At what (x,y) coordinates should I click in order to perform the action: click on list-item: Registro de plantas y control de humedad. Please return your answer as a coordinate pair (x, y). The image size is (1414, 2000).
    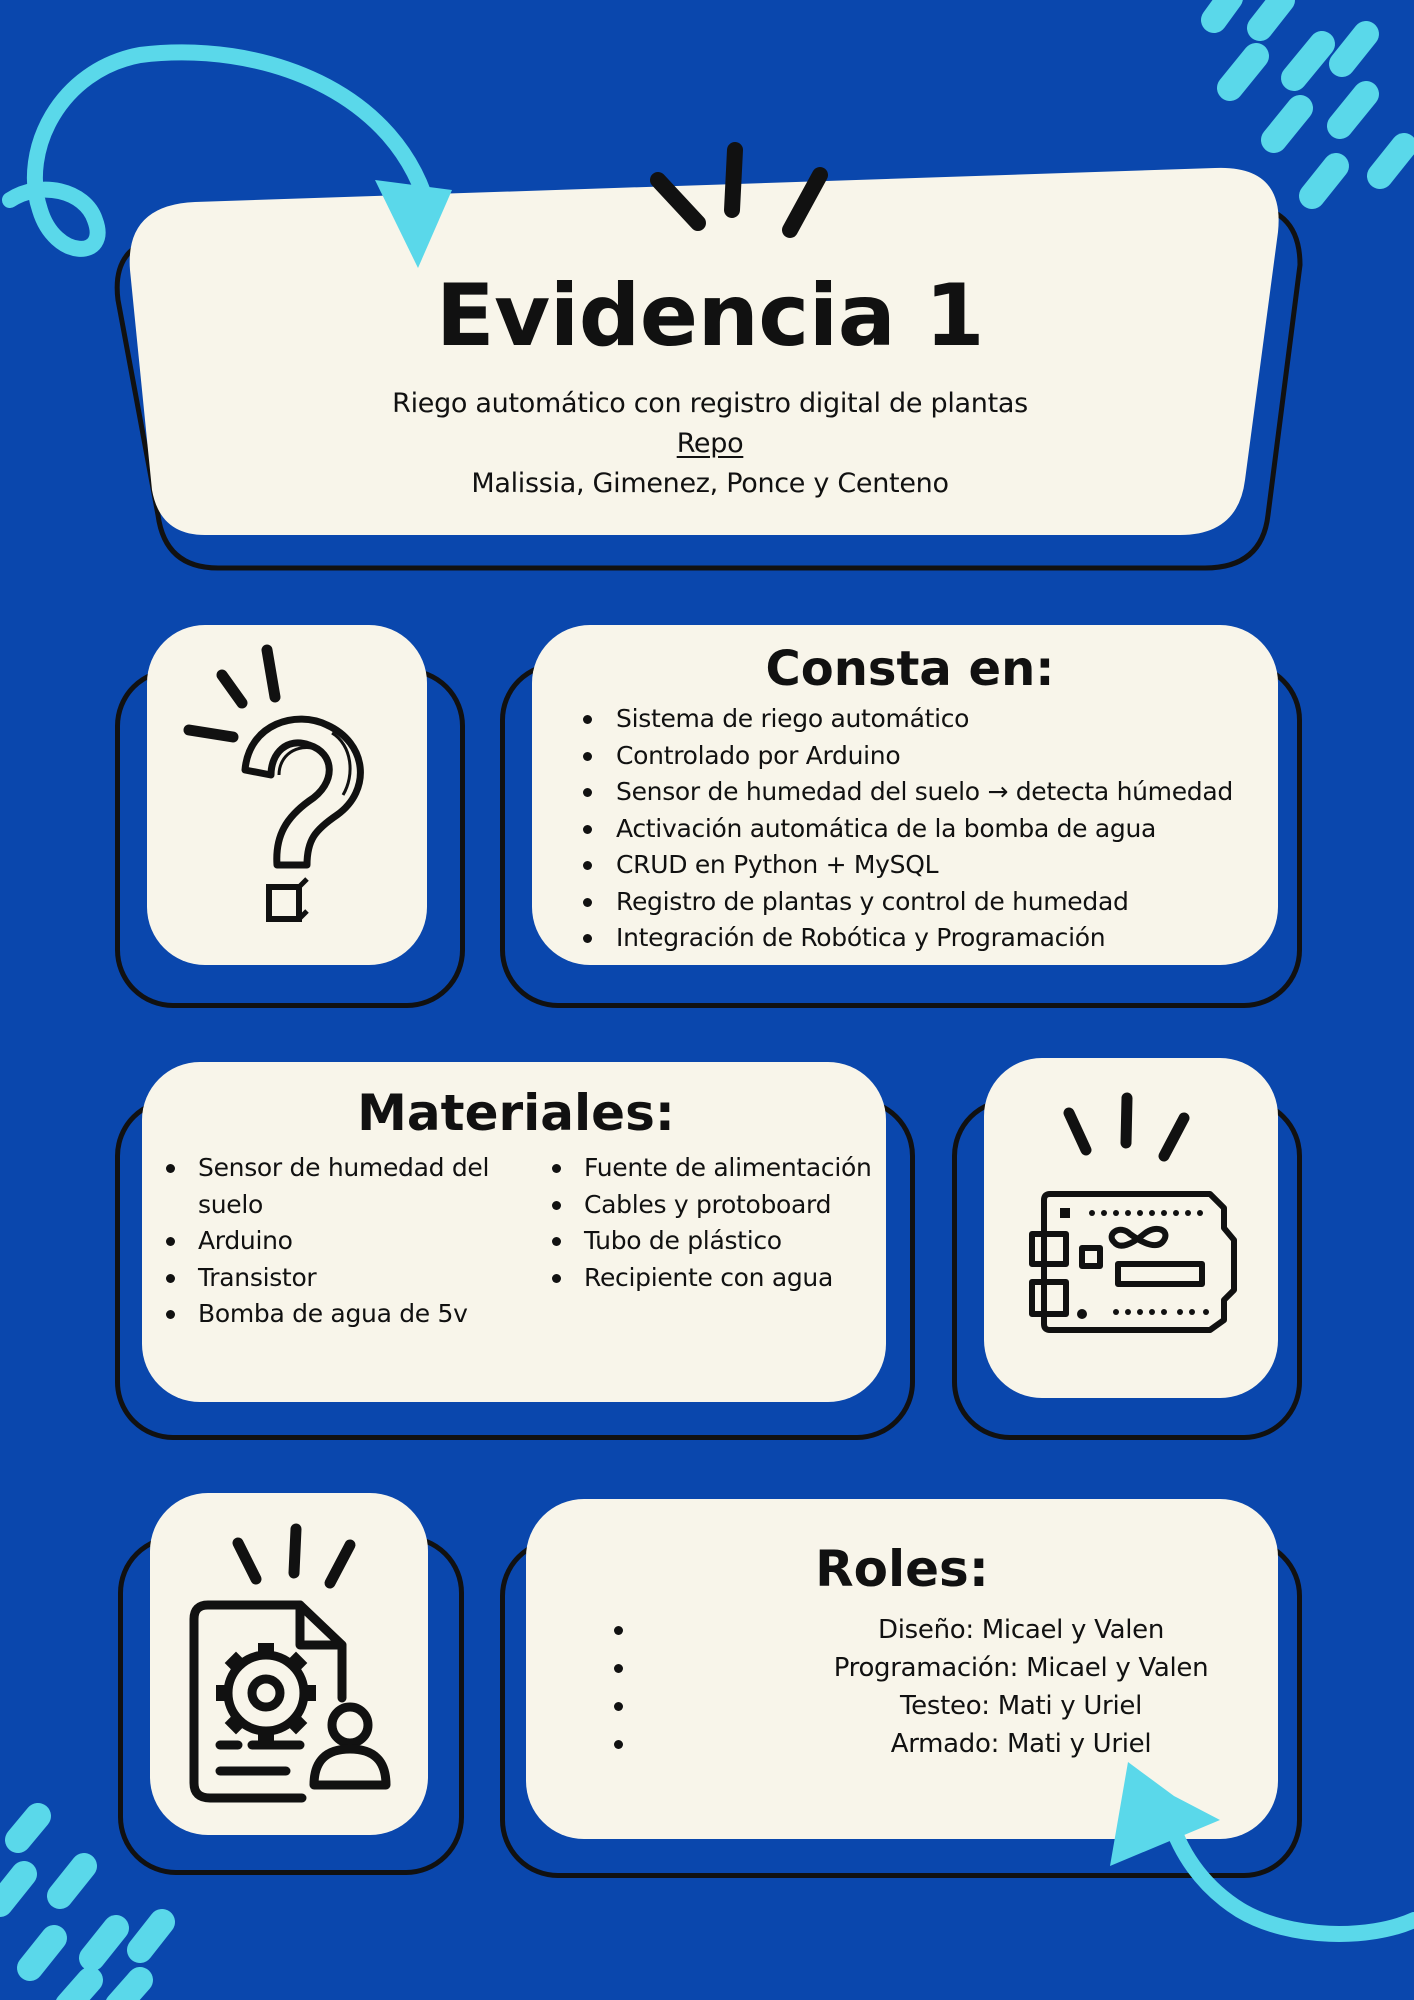
    Looking at the image, I should click on (924, 902).